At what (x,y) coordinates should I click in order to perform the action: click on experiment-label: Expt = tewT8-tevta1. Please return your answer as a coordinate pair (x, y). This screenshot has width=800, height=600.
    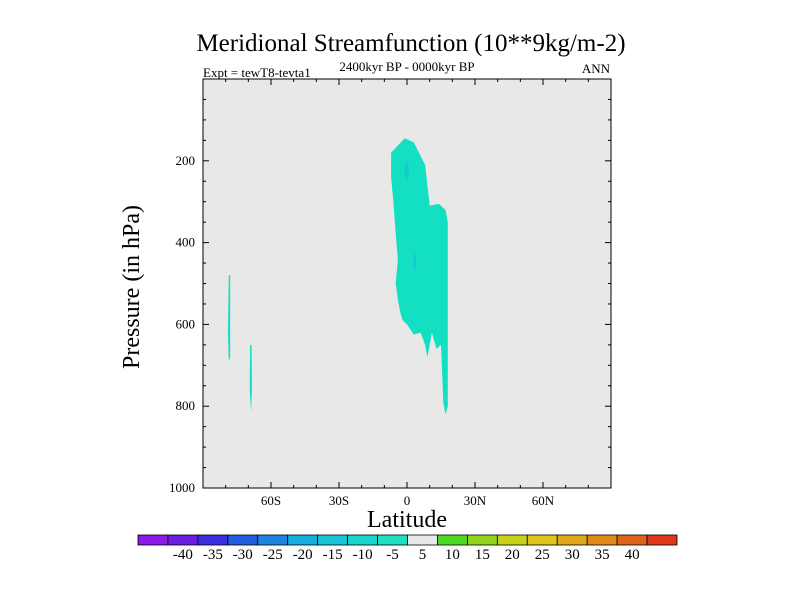
    Looking at the image, I should click on (257, 72).